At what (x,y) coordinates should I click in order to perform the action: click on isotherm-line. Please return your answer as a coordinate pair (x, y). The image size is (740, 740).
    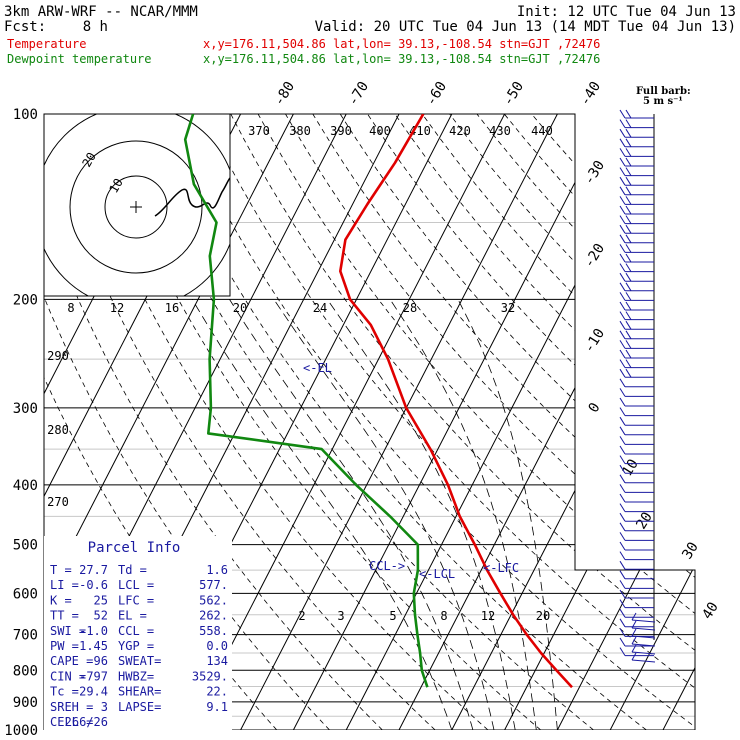
    Looking at the image, I should click on (652, 422).